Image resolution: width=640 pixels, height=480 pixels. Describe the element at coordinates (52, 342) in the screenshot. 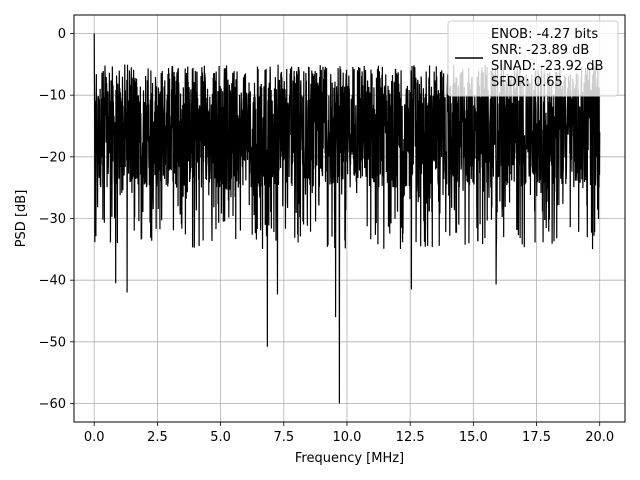

I see `y-tick-label: −50` at that location.